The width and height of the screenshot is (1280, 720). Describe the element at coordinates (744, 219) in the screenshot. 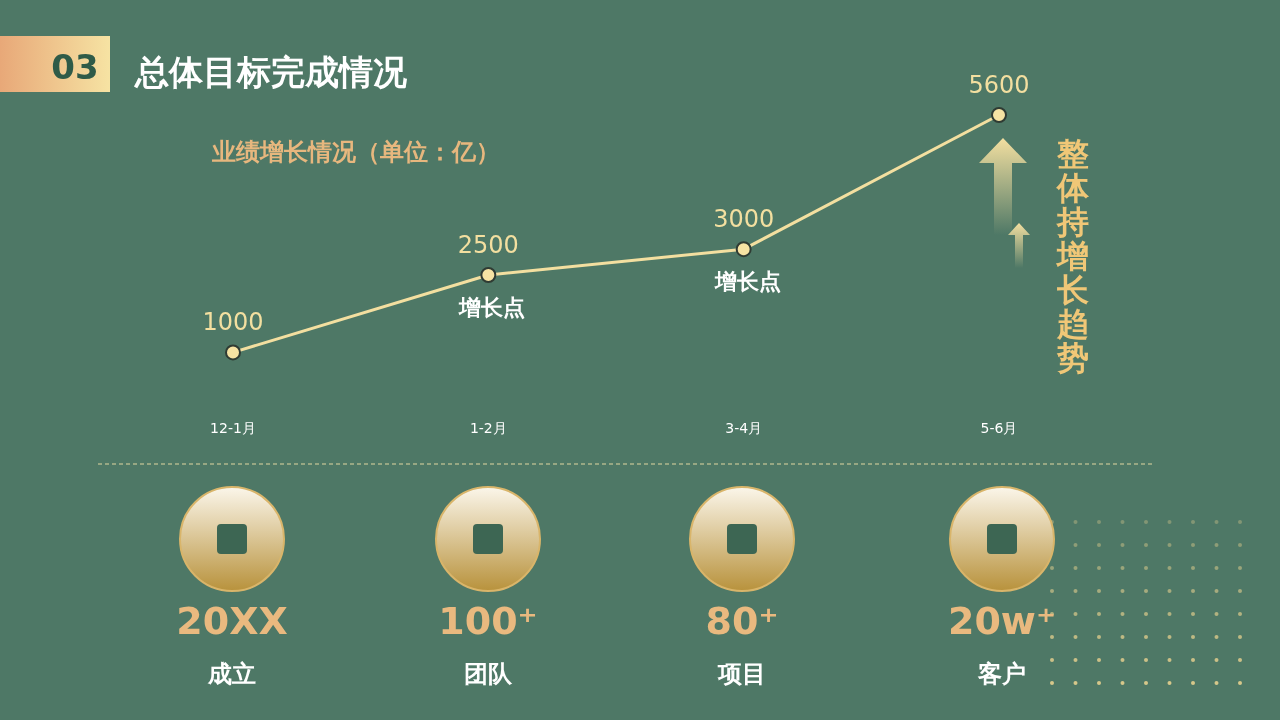

I see `data-label: 3000` at that location.